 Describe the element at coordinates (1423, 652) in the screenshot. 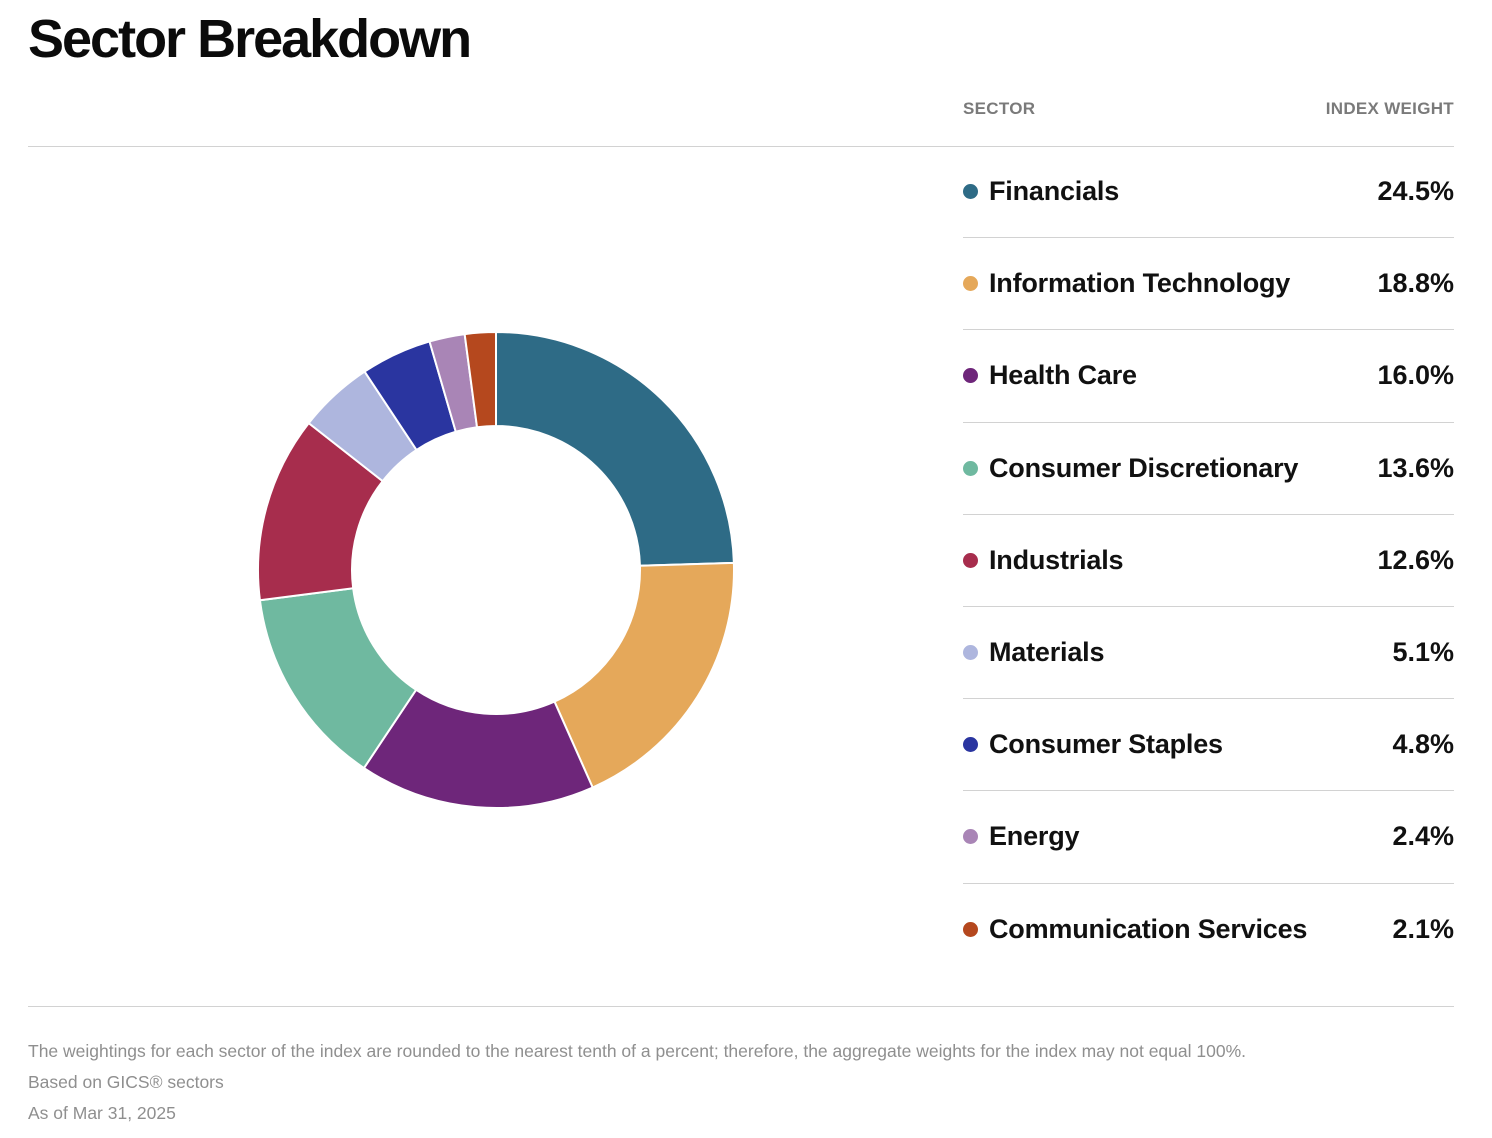

I see `sector-weight: 5.1%` at that location.